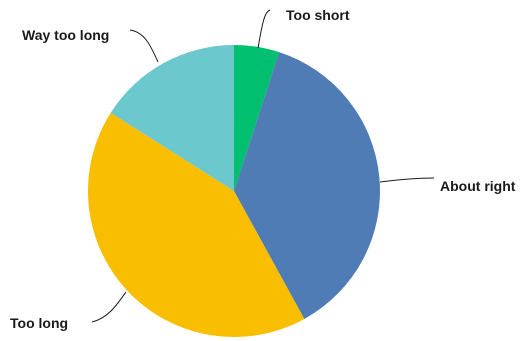 This screenshot has height=341, width=532. I want to click on leader-too-long, so click(109, 307).